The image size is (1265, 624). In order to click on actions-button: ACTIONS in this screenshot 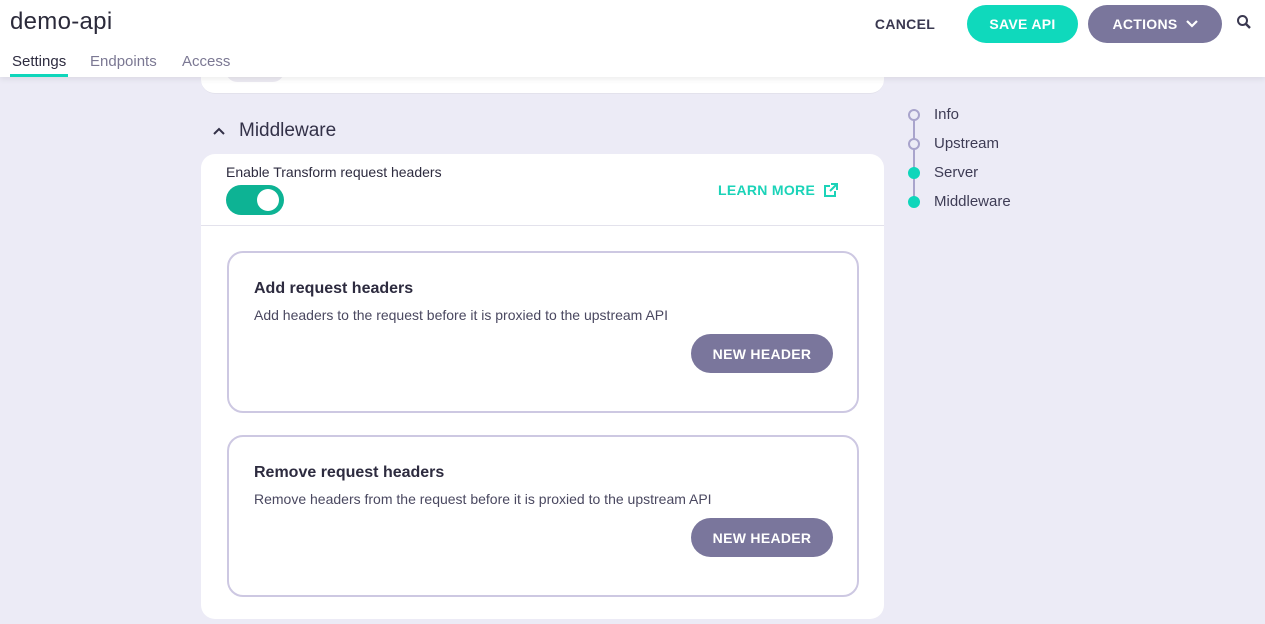, I will do `click(1155, 24)`.